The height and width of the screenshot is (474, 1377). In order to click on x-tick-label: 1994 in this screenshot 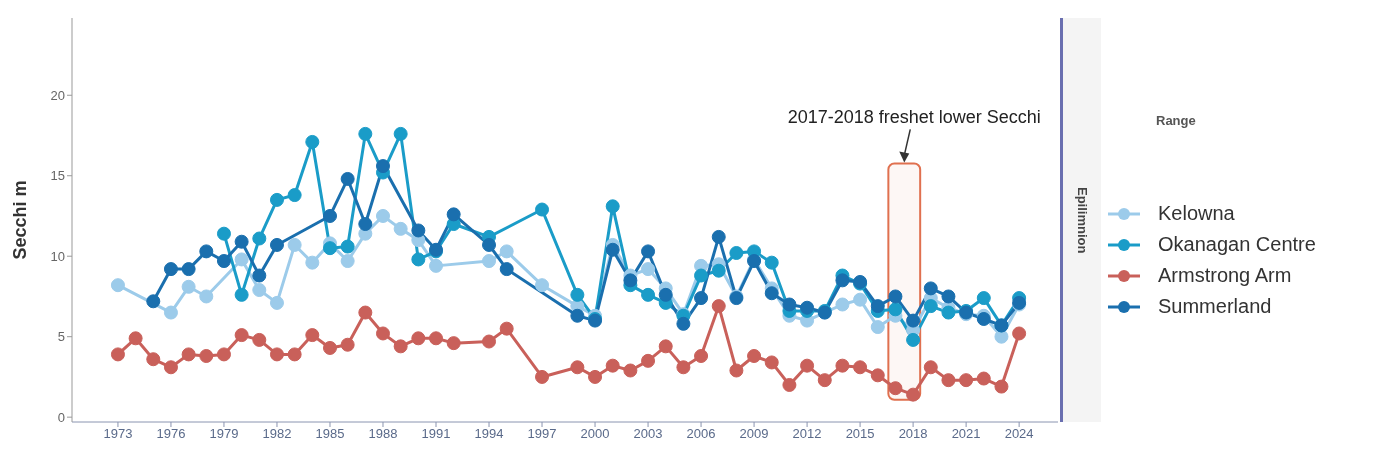, I will do `click(489, 434)`.